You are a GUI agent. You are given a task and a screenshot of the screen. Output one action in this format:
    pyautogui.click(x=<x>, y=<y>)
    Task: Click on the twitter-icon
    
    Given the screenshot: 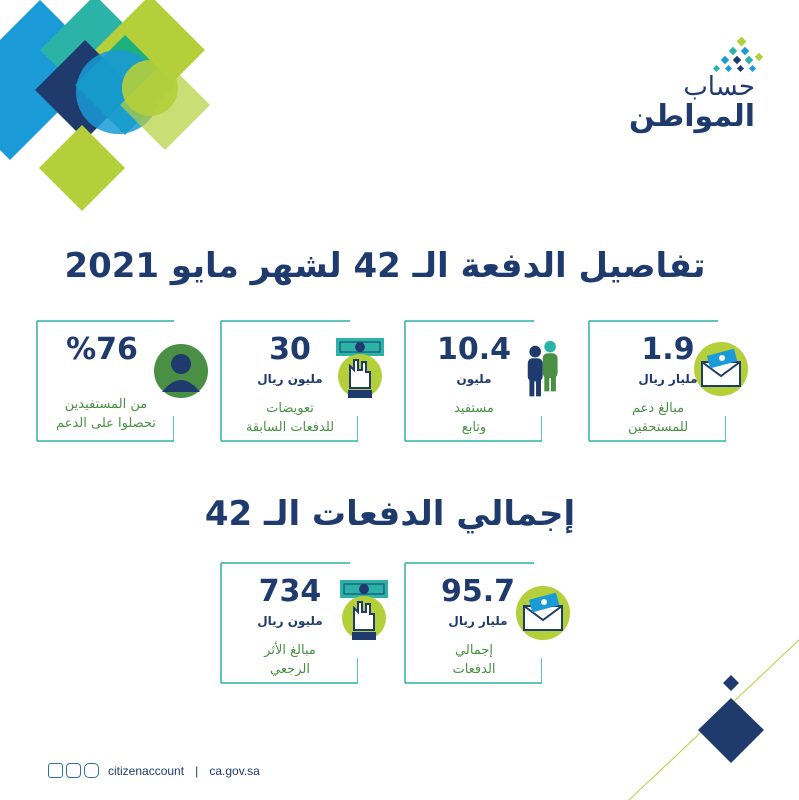 What is the action you would take?
    pyautogui.click(x=55, y=770)
    